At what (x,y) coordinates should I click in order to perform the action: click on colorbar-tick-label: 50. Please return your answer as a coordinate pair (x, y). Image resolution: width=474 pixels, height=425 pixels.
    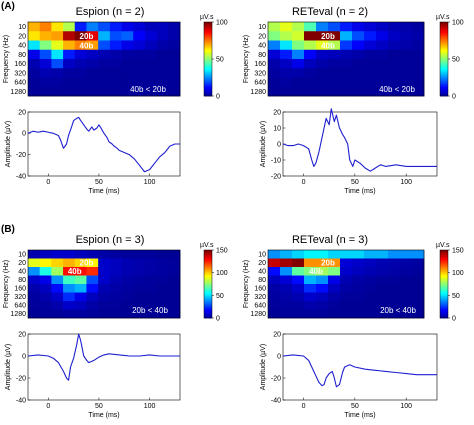
    Looking at the image, I should click on (220, 296).